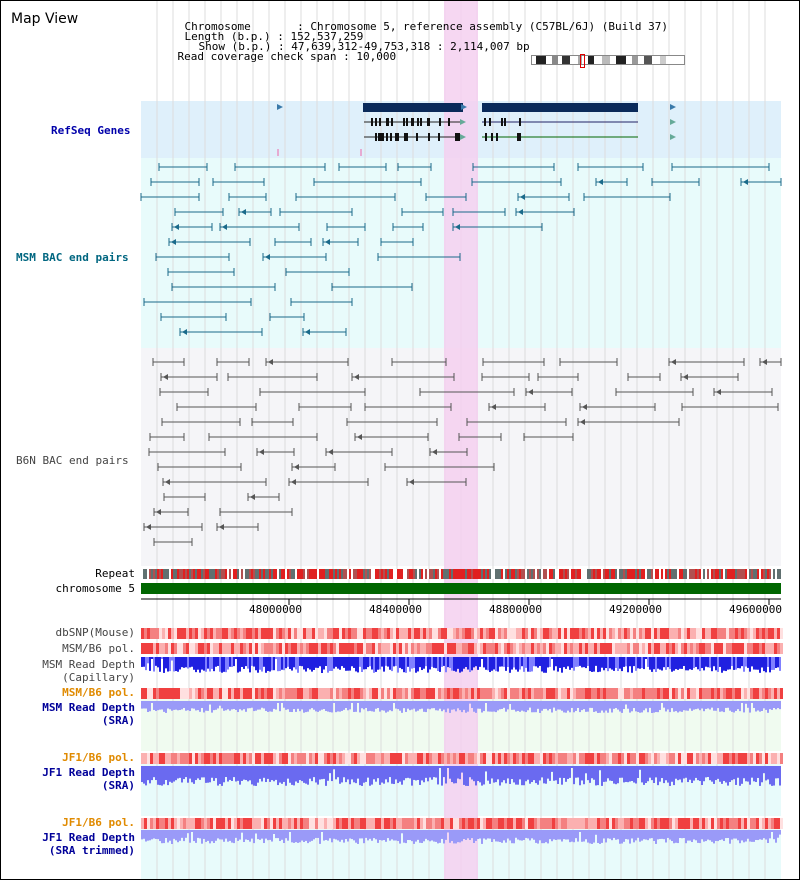 The height and width of the screenshot is (880, 800). Describe the element at coordinates (224, 227) in the screenshot. I see `bac-arrow` at that location.